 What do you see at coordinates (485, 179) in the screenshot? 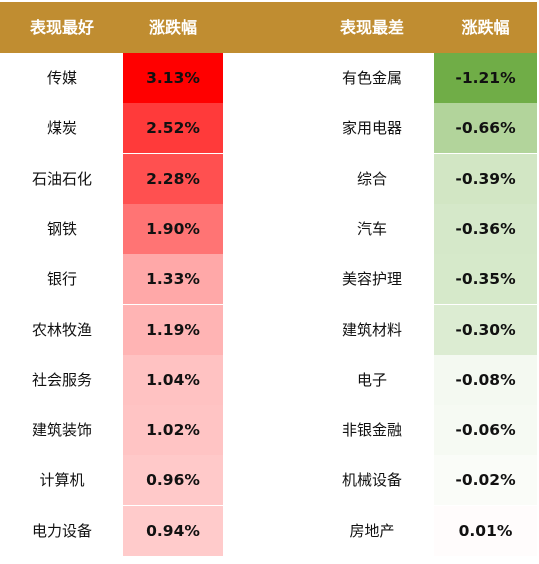
I see `worst-change-value: -0.39%` at bounding box center [485, 179].